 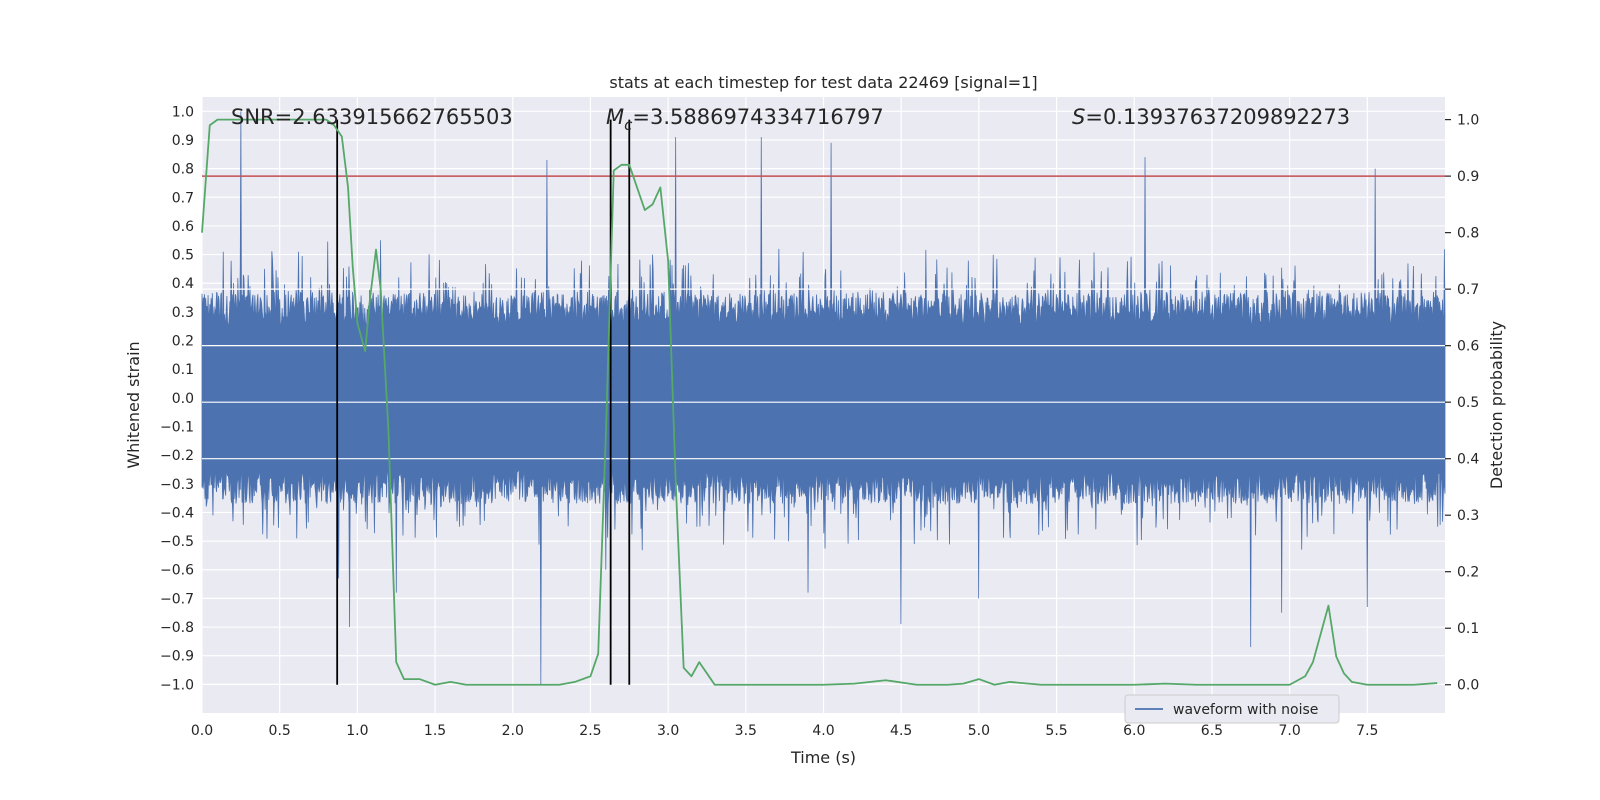 What do you see at coordinates (979, 731) in the screenshot?
I see `x-tick-label: 5.0` at bounding box center [979, 731].